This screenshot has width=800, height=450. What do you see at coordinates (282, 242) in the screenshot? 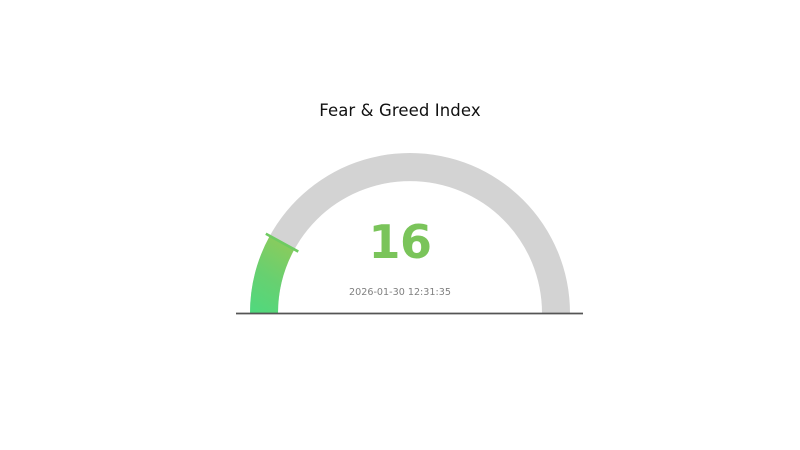
I see `gauge-value-tick-icon` at bounding box center [282, 242].